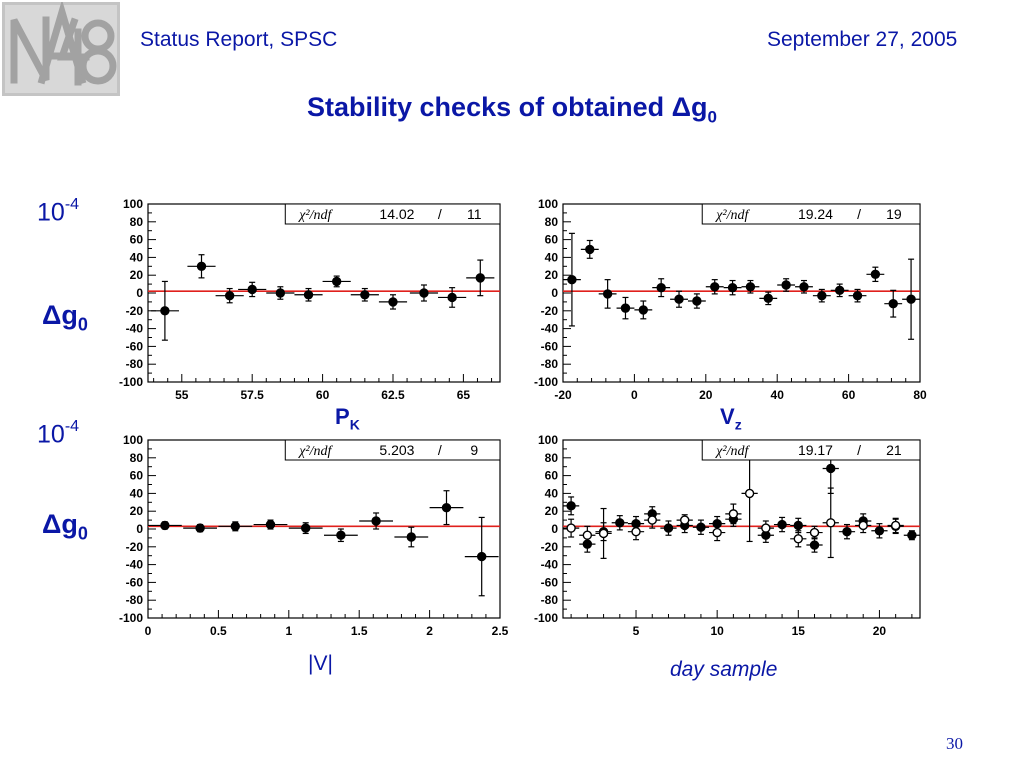  I want to click on stats-ndf: 21, so click(894, 450).